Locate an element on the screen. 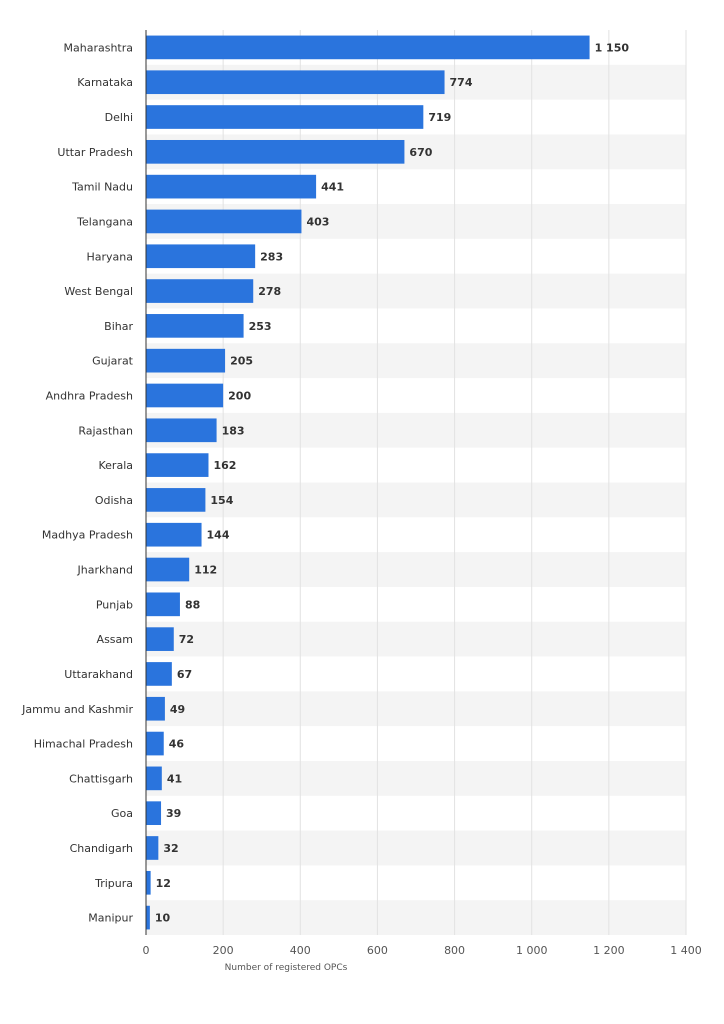 The image size is (724, 1024). value-label: 46 is located at coordinates (177, 744).